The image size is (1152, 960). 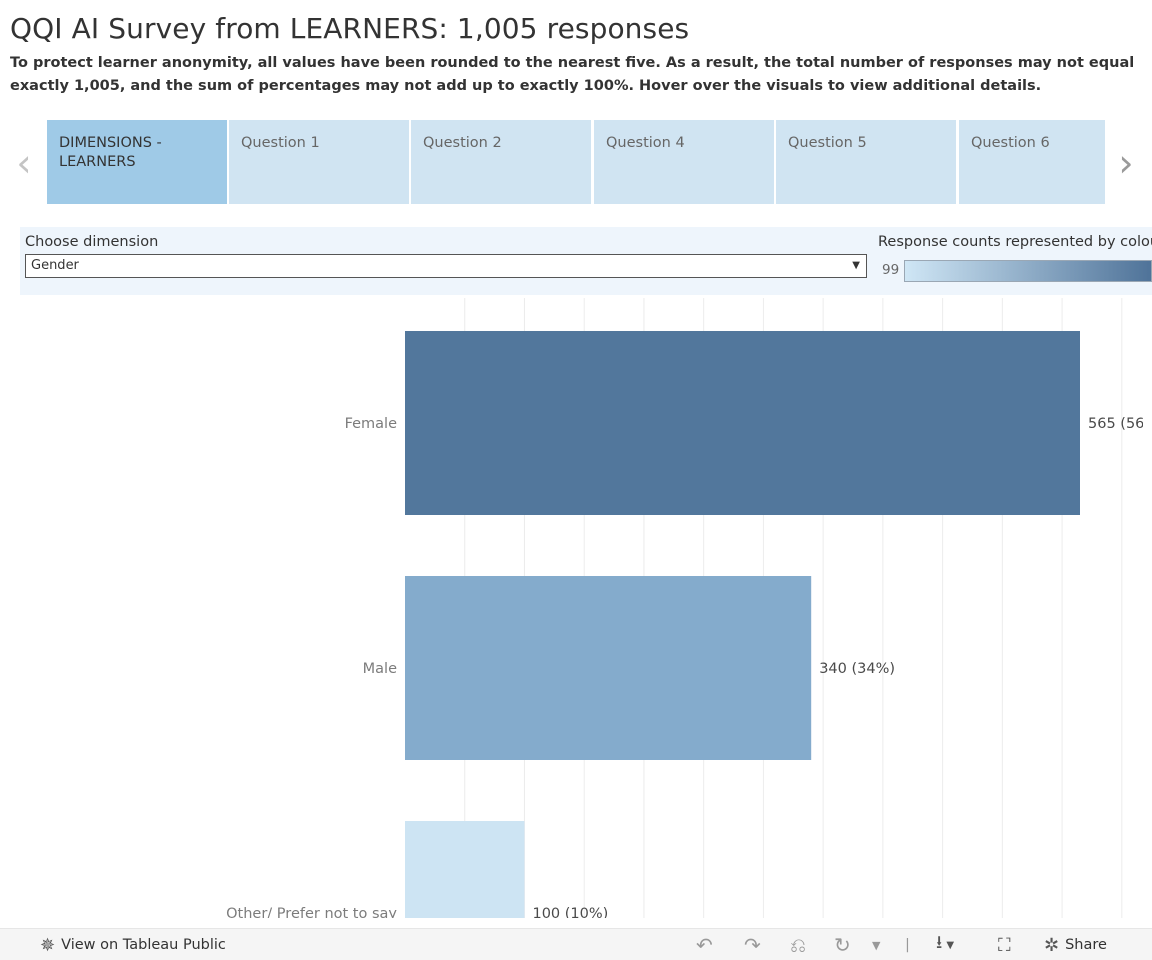 I want to click on share-button: ✲ Share, so click(x=1075, y=944).